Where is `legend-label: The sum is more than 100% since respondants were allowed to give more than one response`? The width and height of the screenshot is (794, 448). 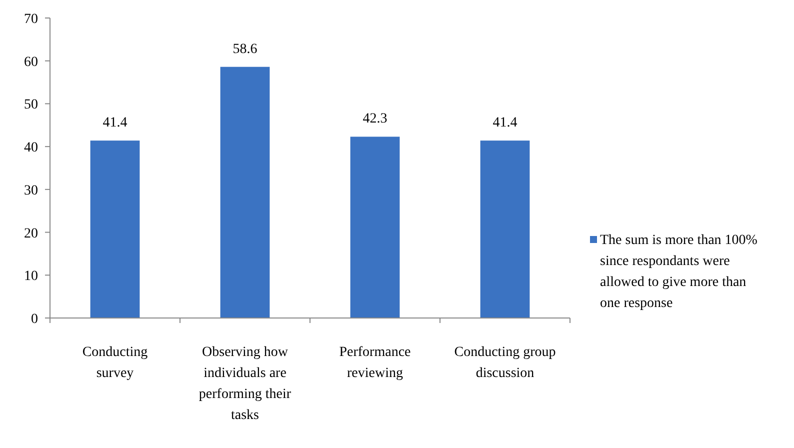 legend-label: The sum is more than 100% since respondants were allowed to give more than one response is located at coordinates (679, 272).